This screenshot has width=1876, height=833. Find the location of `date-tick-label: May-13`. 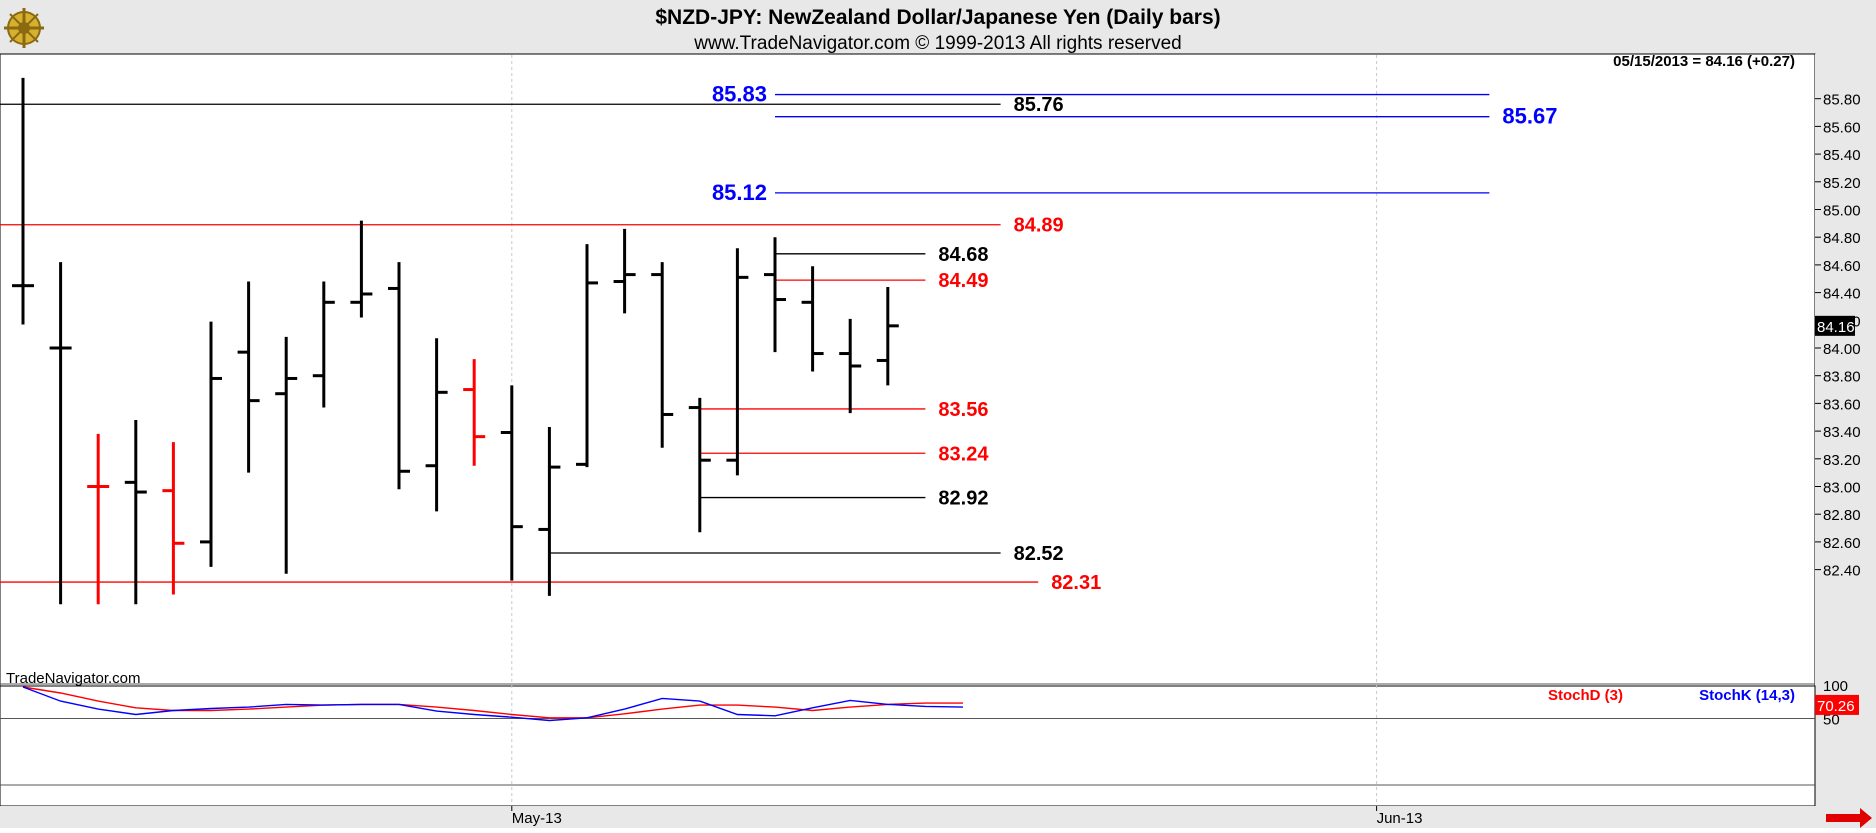

date-tick-label: May-13 is located at coordinates (537, 818).